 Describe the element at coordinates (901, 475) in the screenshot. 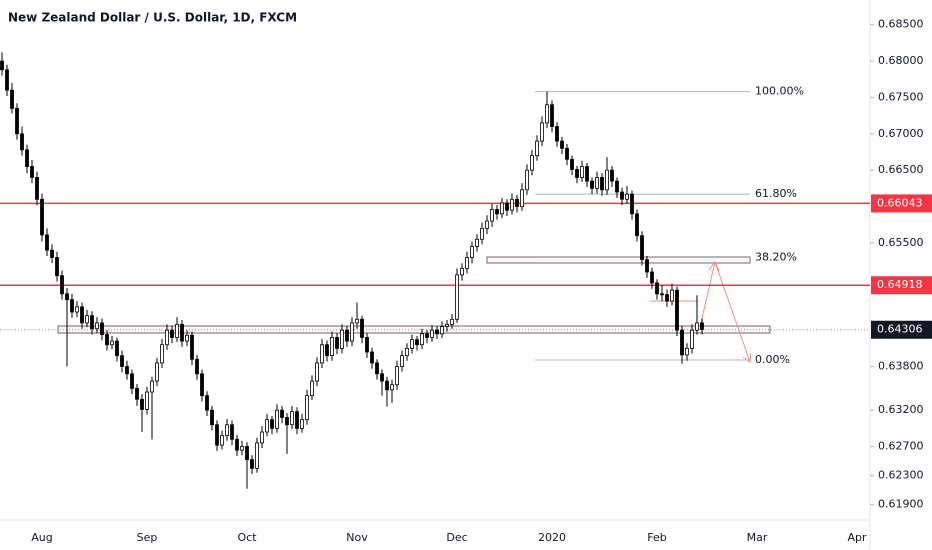

I see `y-tick-label: 0.62300` at that location.